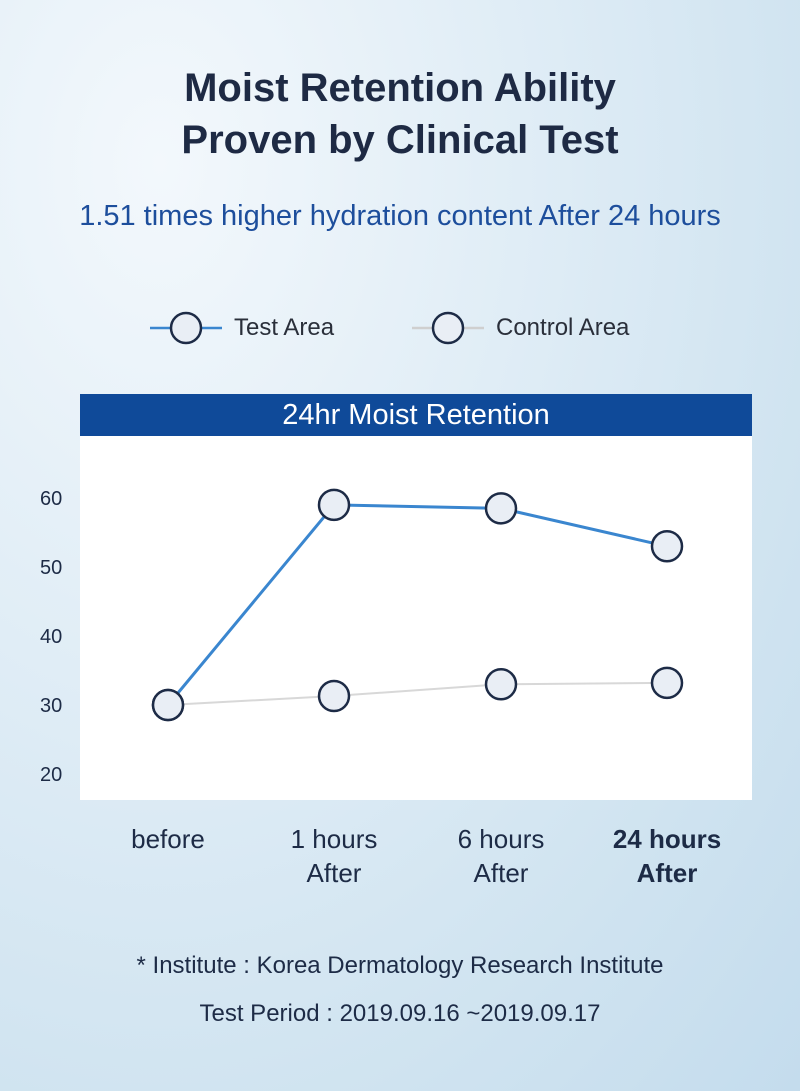 The width and height of the screenshot is (800, 1091). I want to click on y-tick-label: 40, so click(51, 637).